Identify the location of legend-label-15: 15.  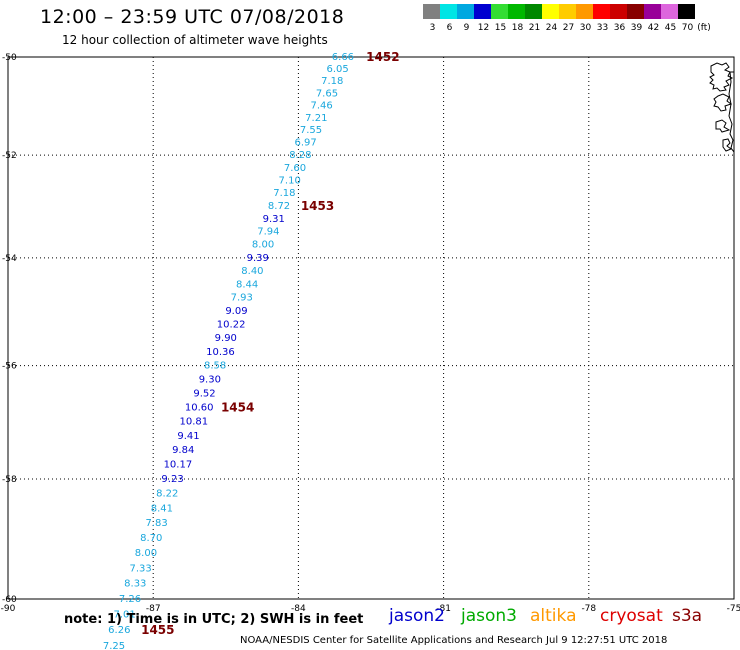
(500, 28).